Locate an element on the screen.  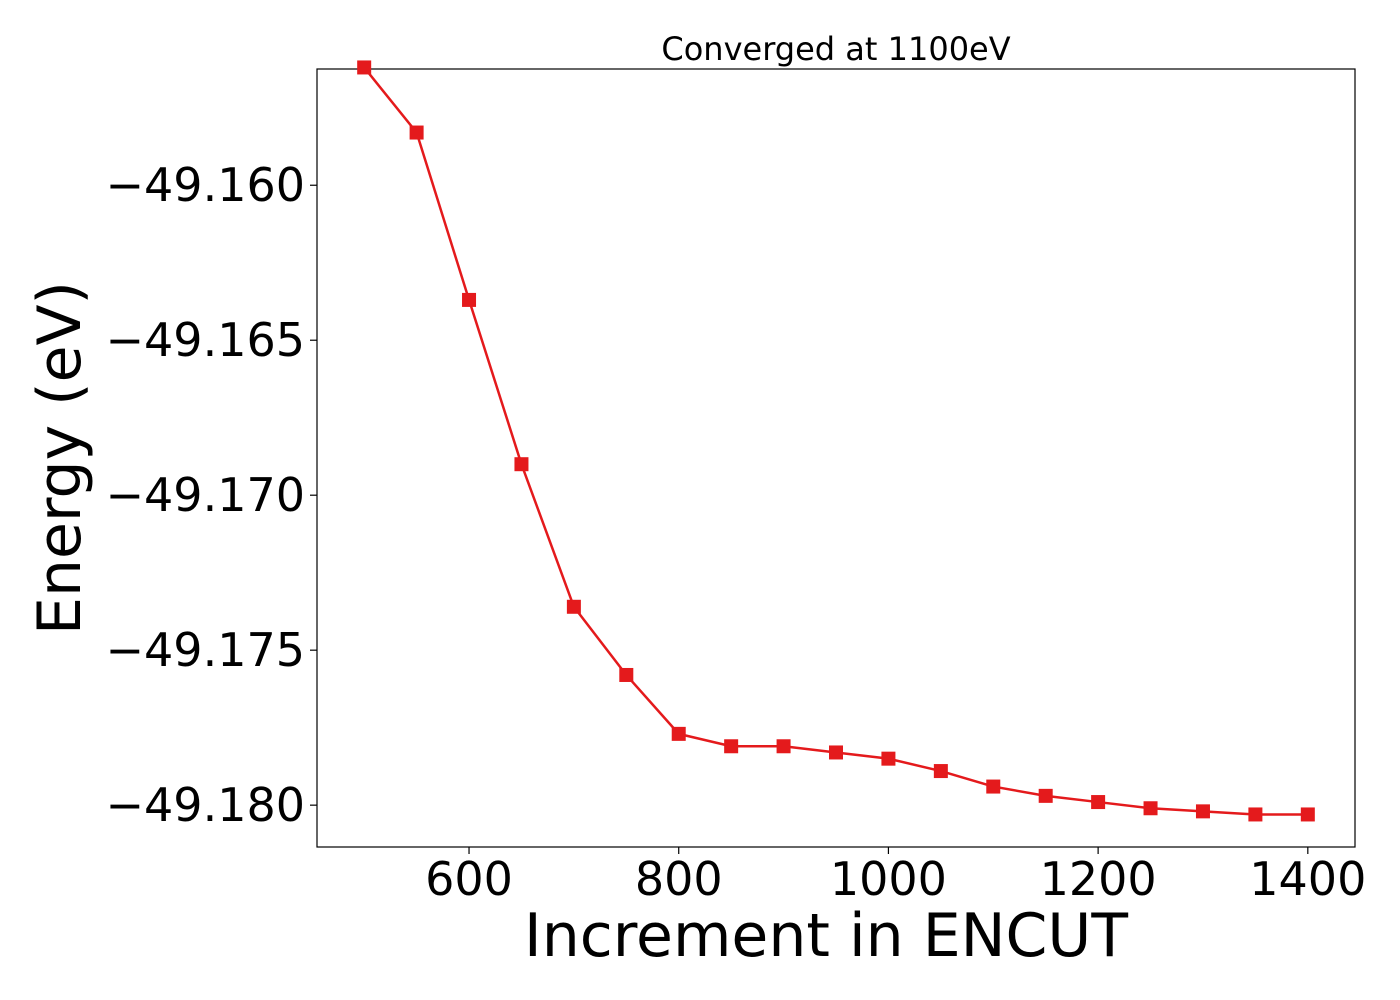
x-tick-label: 1200 is located at coordinates (1098, 879).